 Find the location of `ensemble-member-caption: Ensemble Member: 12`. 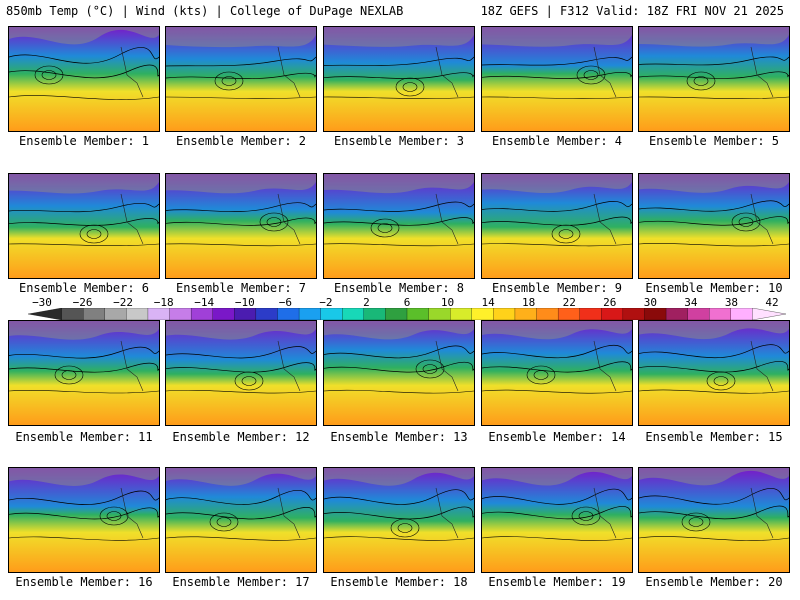

ensemble-member-caption: Ensemble Member: 12 is located at coordinates (241, 437).